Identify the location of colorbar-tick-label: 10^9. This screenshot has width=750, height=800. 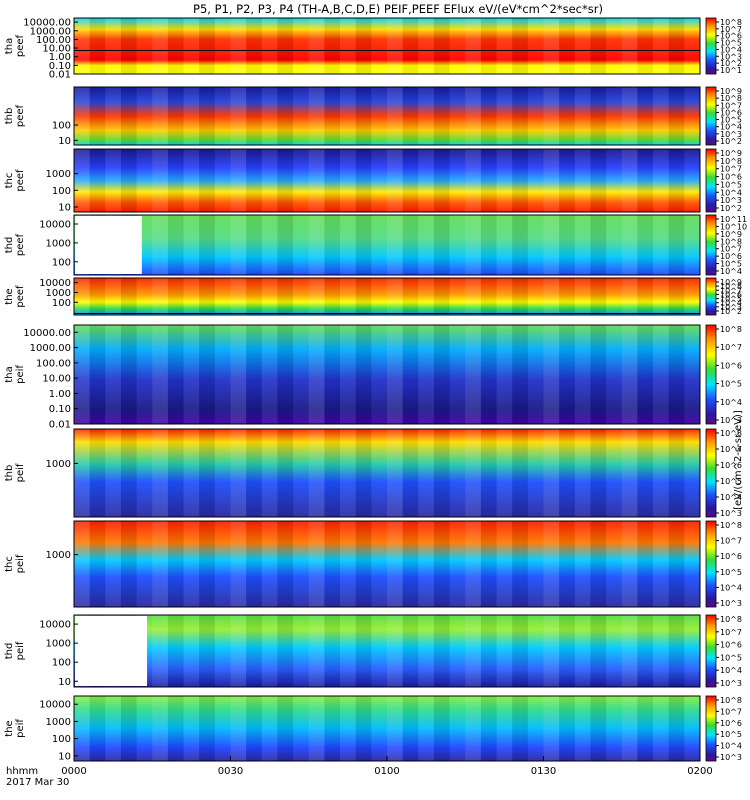
(731, 91).